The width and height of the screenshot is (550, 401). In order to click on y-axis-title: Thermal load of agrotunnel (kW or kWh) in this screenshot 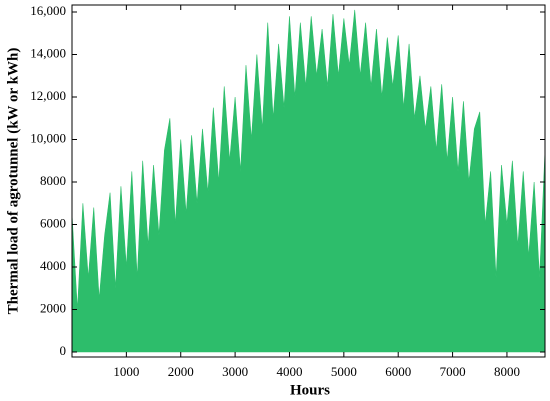, I will do `click(13, 181)`.